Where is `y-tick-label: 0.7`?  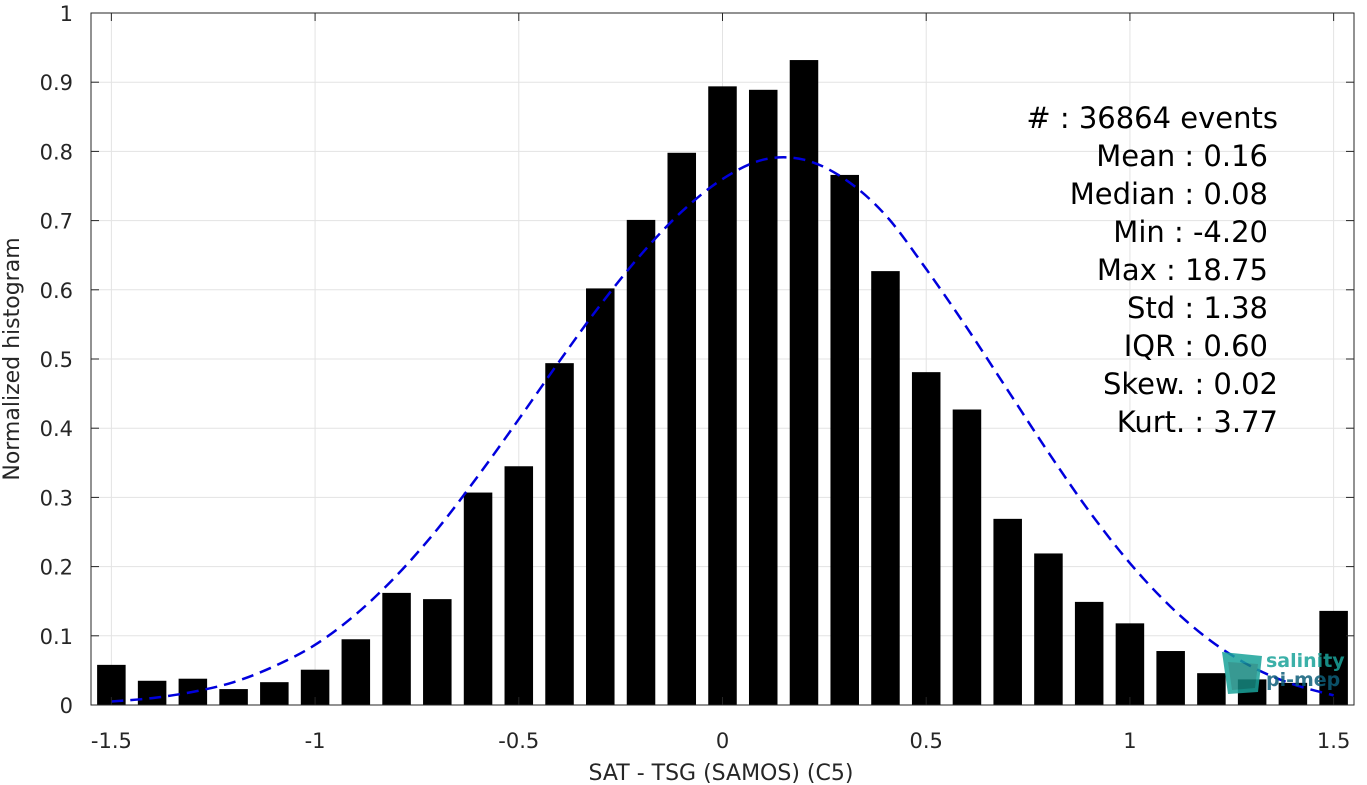 y-tick-label: 0.7 is located at coordinates (56, 222).